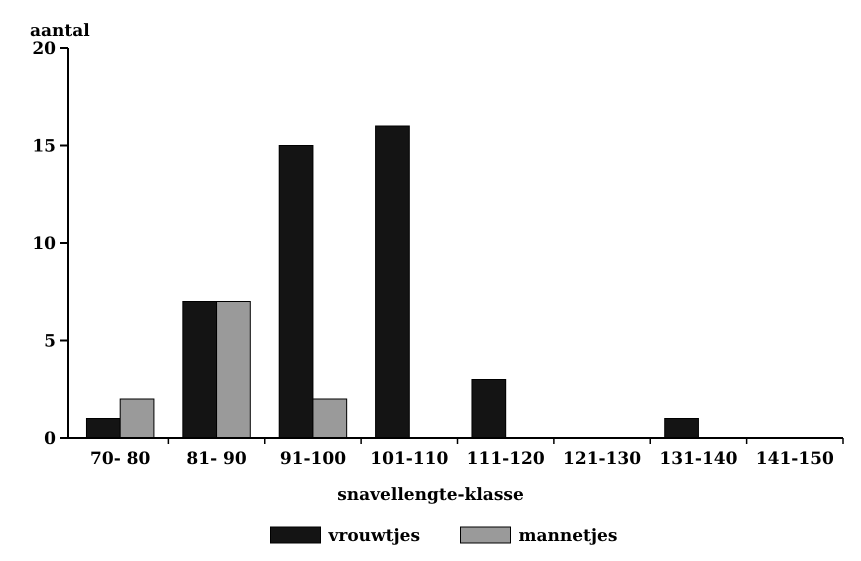 The height and width of the screenshot is (561, 861). Describe the element at coordinates (795, 459) in the screenshot. I see `x-tick-label: 141-150` at that location.